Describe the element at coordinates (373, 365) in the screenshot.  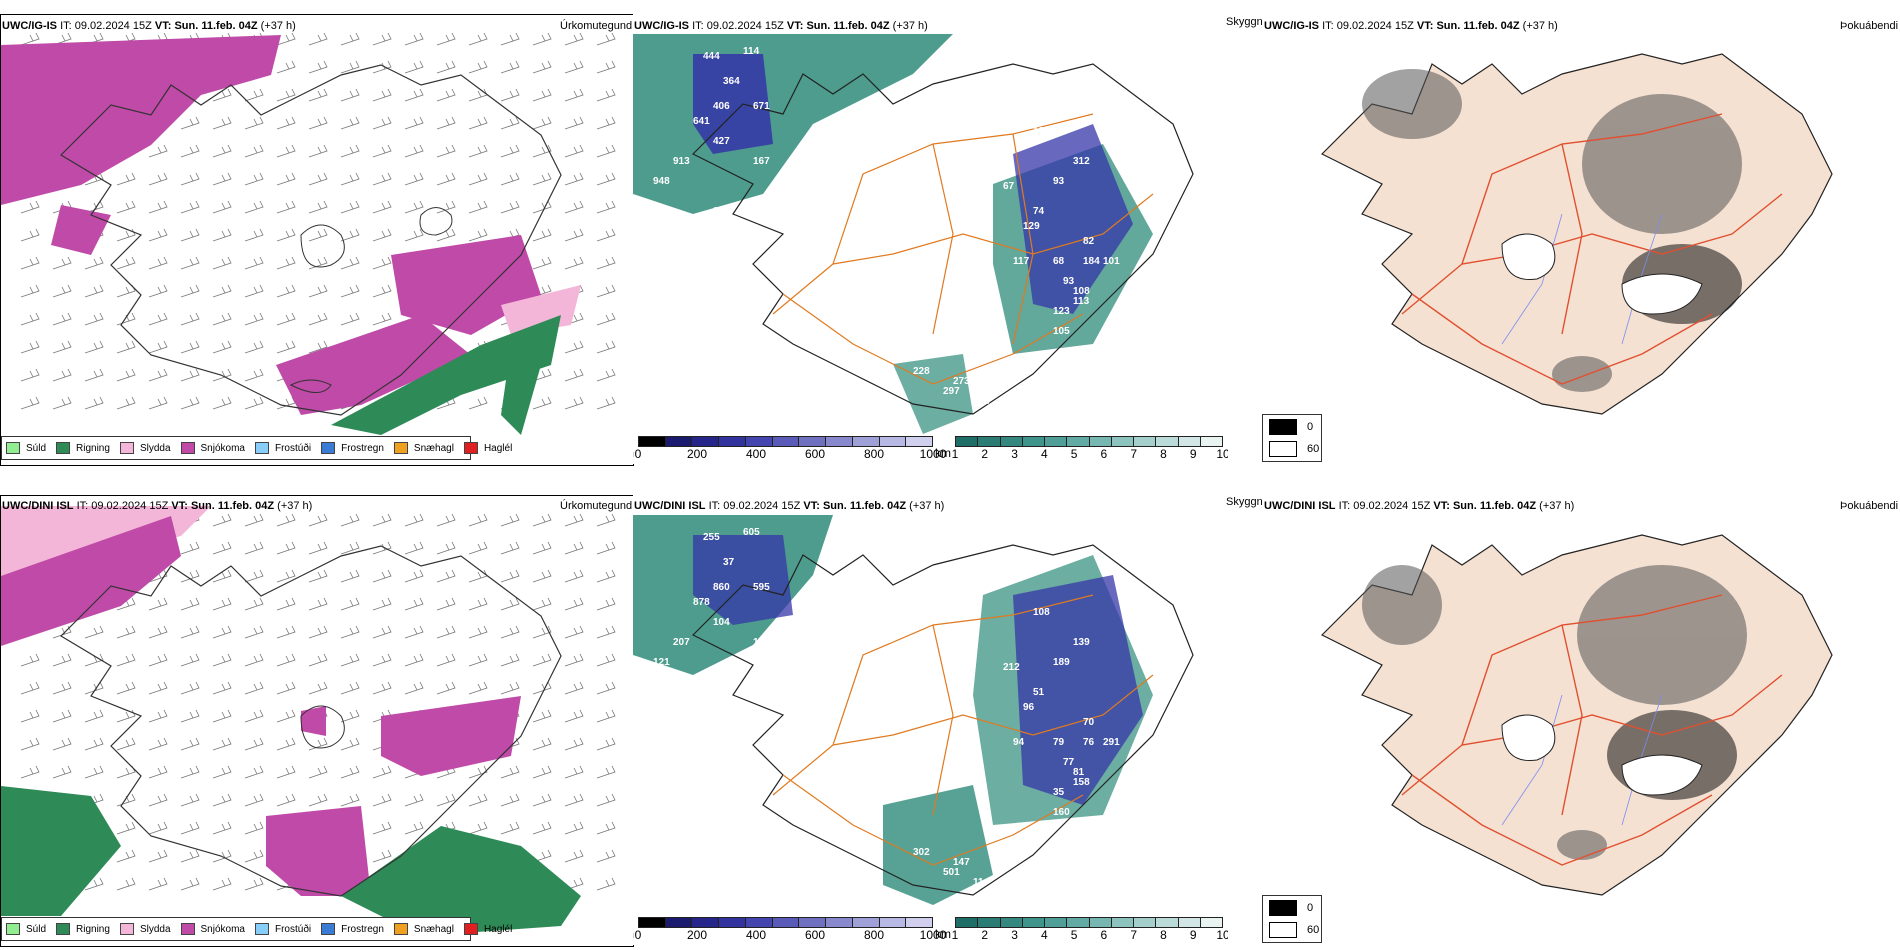
I see `snow-area` at that location.